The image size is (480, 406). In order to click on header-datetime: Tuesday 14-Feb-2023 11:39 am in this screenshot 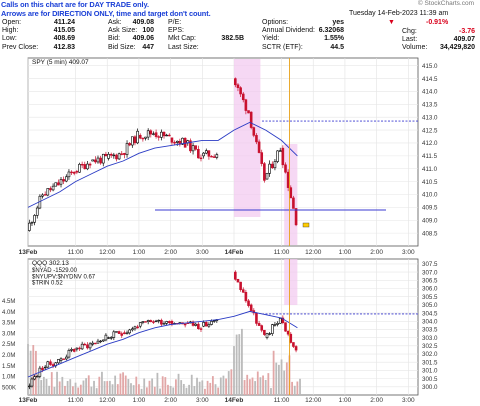, I will do `click(399, 13)`.